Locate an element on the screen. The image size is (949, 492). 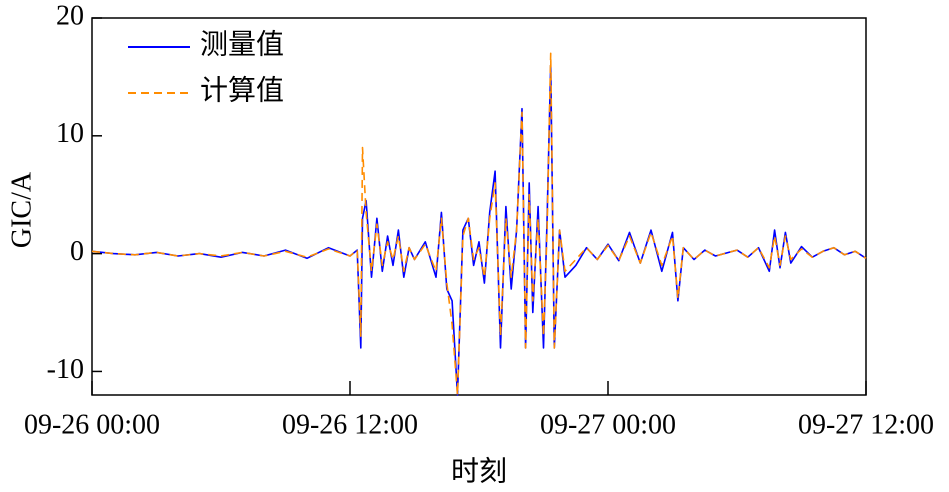
y-tick-label: 10 is located at coordinates (70, 133).